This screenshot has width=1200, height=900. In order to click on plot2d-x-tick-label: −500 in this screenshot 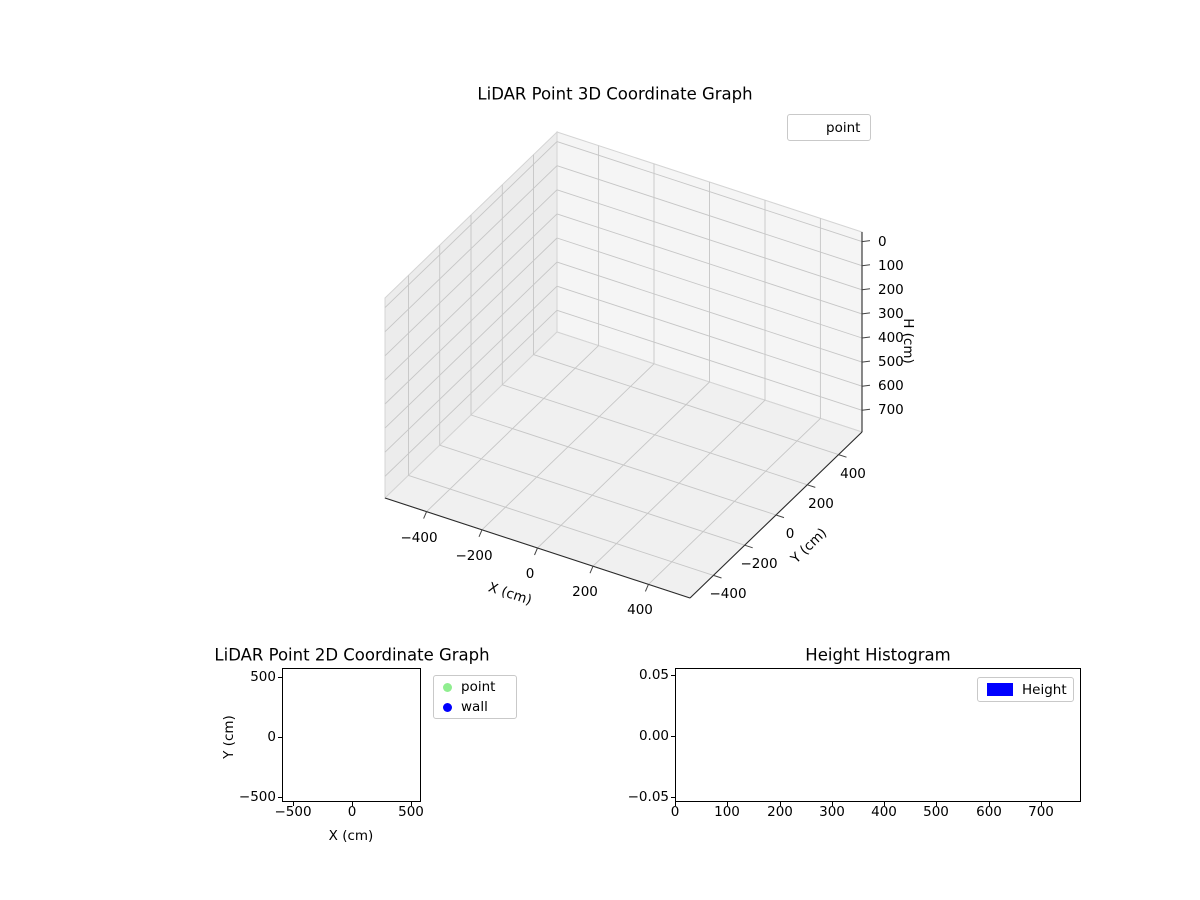, I will do `click(293, 812)`.